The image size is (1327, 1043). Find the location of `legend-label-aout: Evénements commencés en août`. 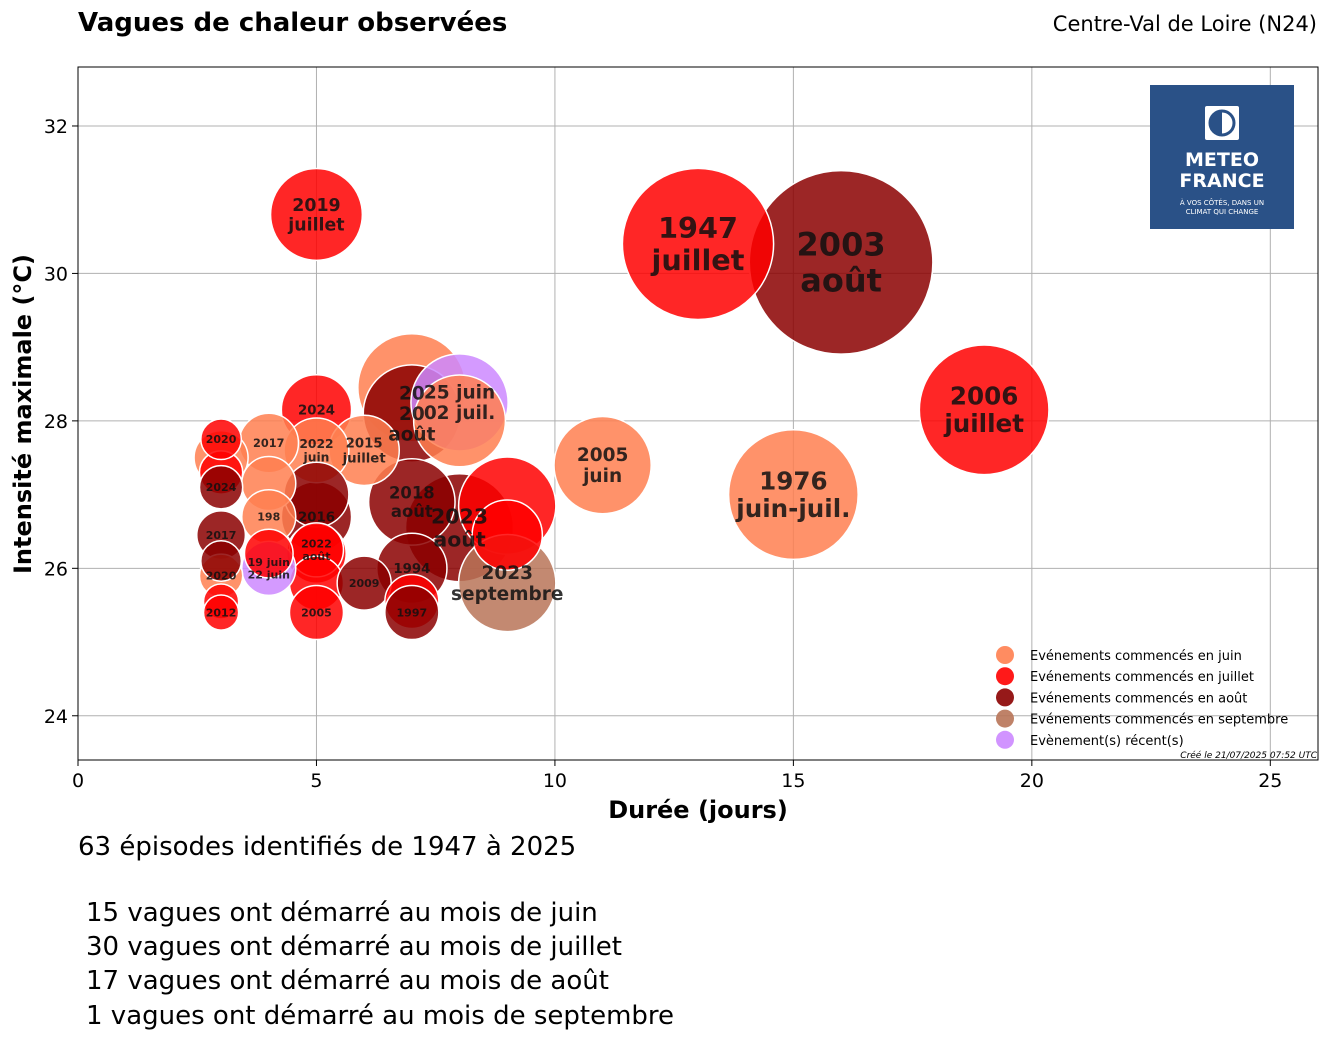

legend-label-aout: Evénements commencés en août is located at coordinates (1138, 698).